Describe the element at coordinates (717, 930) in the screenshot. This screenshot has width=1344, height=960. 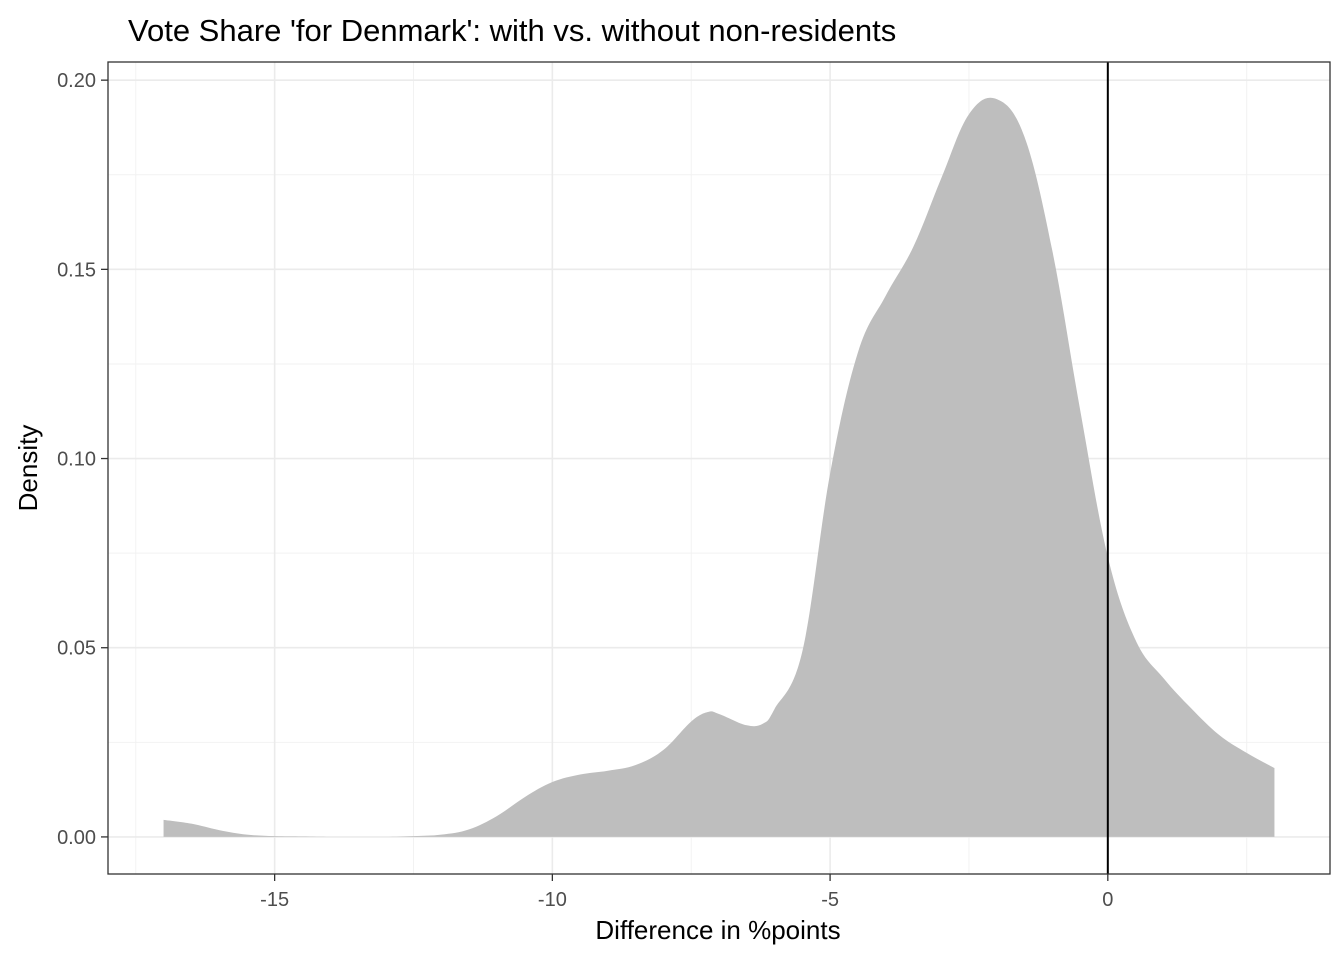
I see `x-axis-title: Difference in %points` at that location.